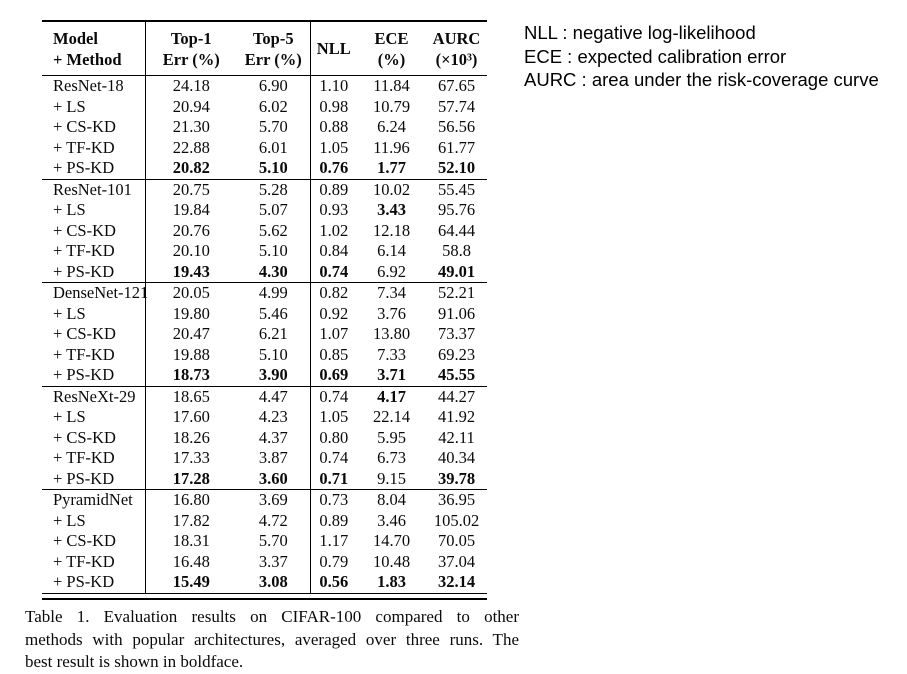 The width and height of the screenshot is (907, 674). I want to click on value-cell: 9.15, so click(391, 478).